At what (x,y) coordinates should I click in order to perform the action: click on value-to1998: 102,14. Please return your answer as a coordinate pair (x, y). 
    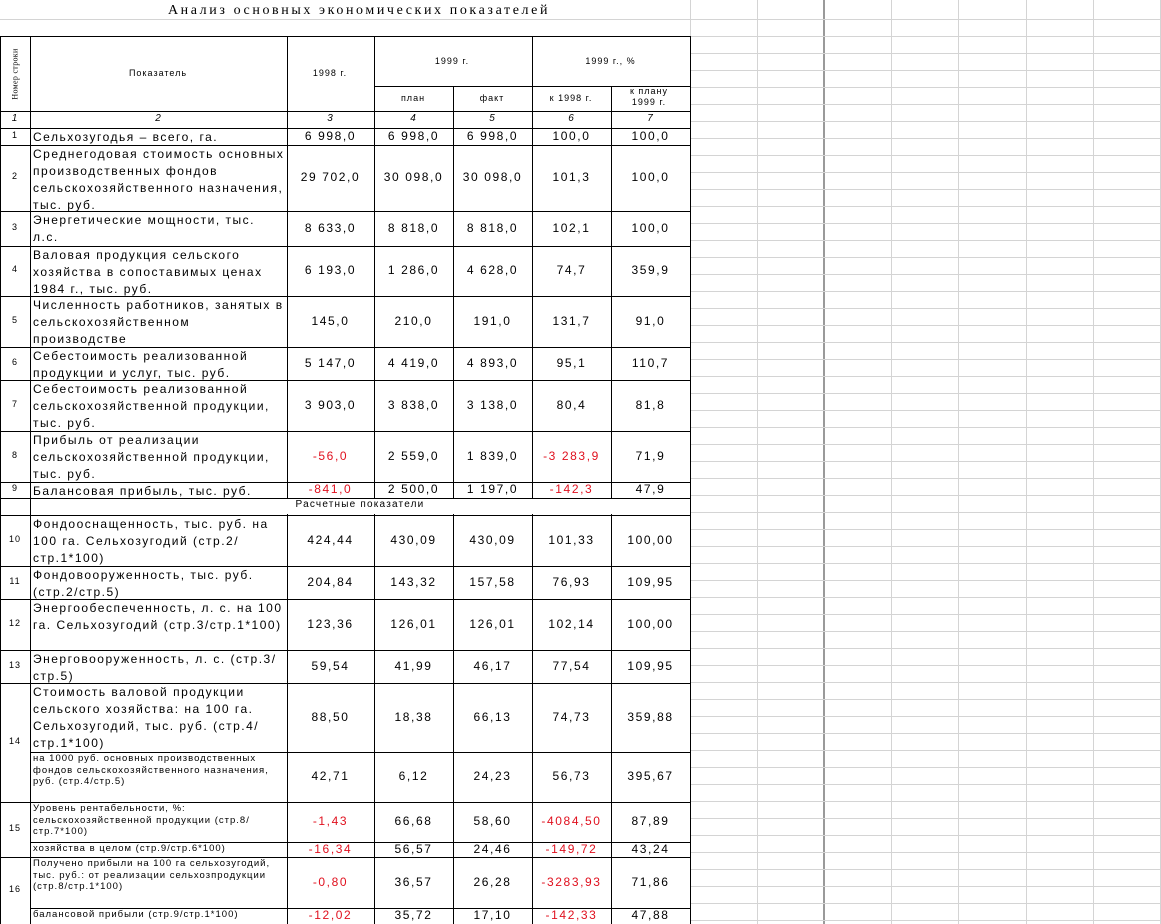
    Looking at the image, I should click on (571, 623).